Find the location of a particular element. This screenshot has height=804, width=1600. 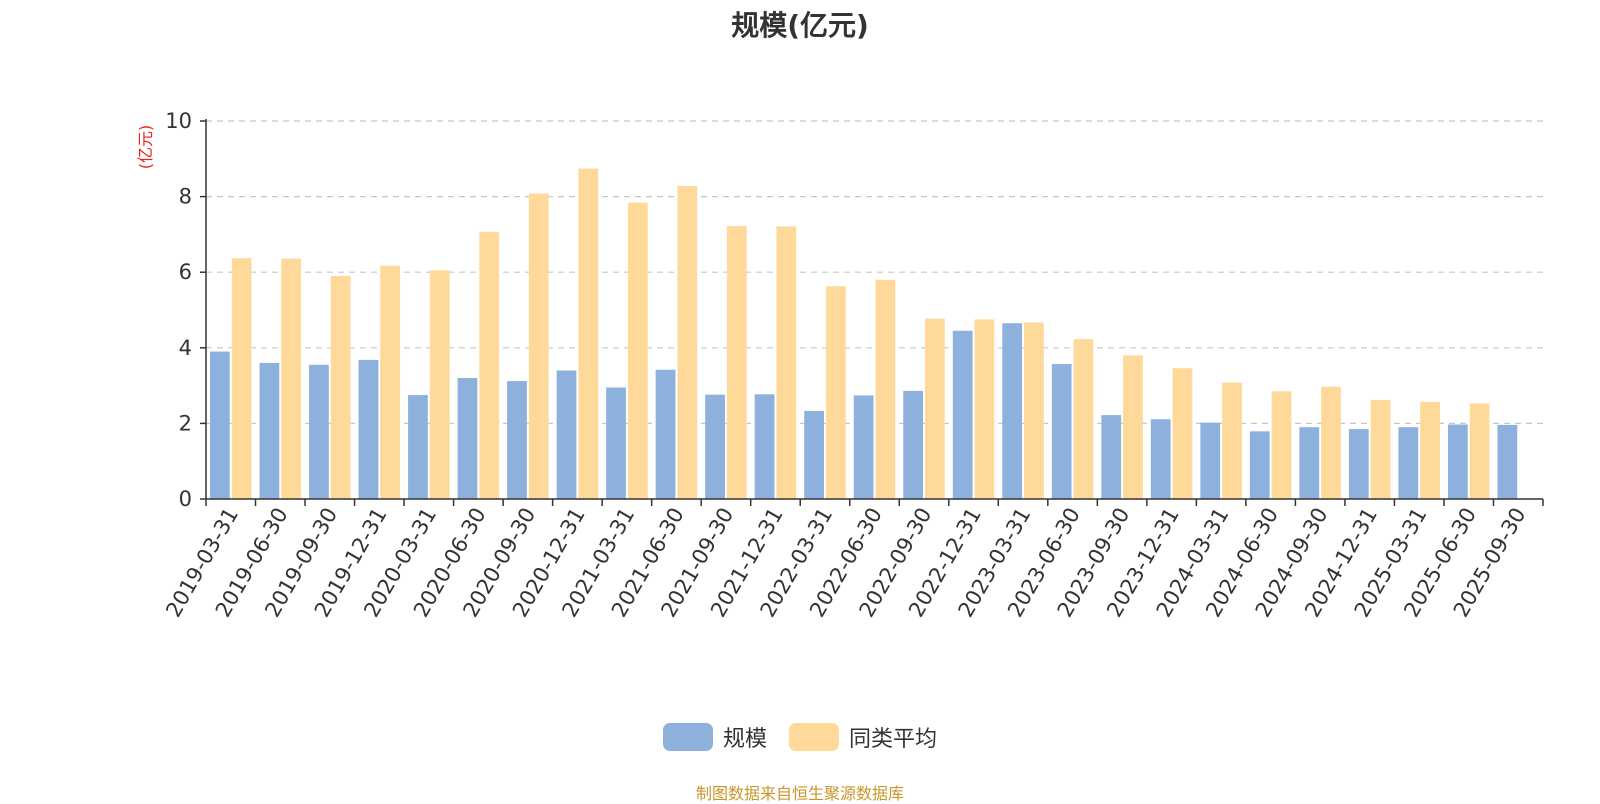

legend: 规模 同类平均 is located at coordinates (800, 737).